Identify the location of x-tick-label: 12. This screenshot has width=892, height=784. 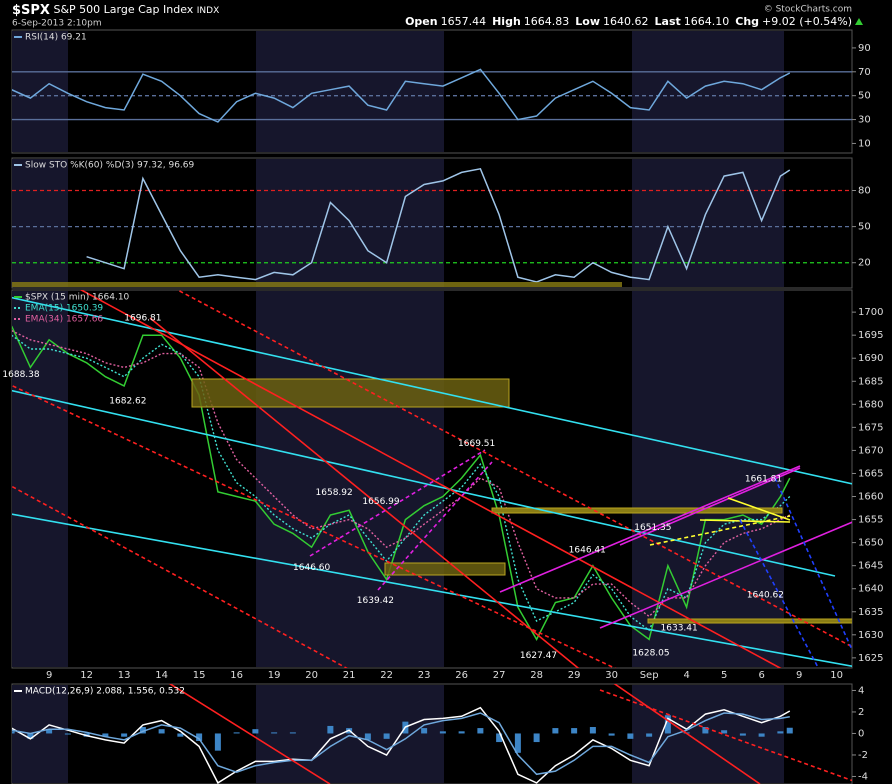
(86, 675).